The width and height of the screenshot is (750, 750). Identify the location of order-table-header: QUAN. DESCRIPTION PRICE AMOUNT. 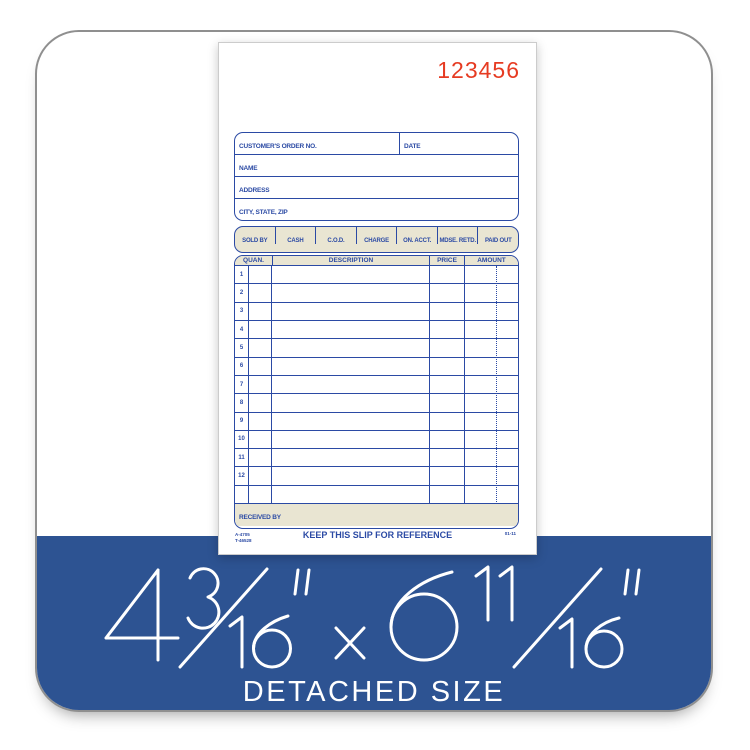
(376, 261).